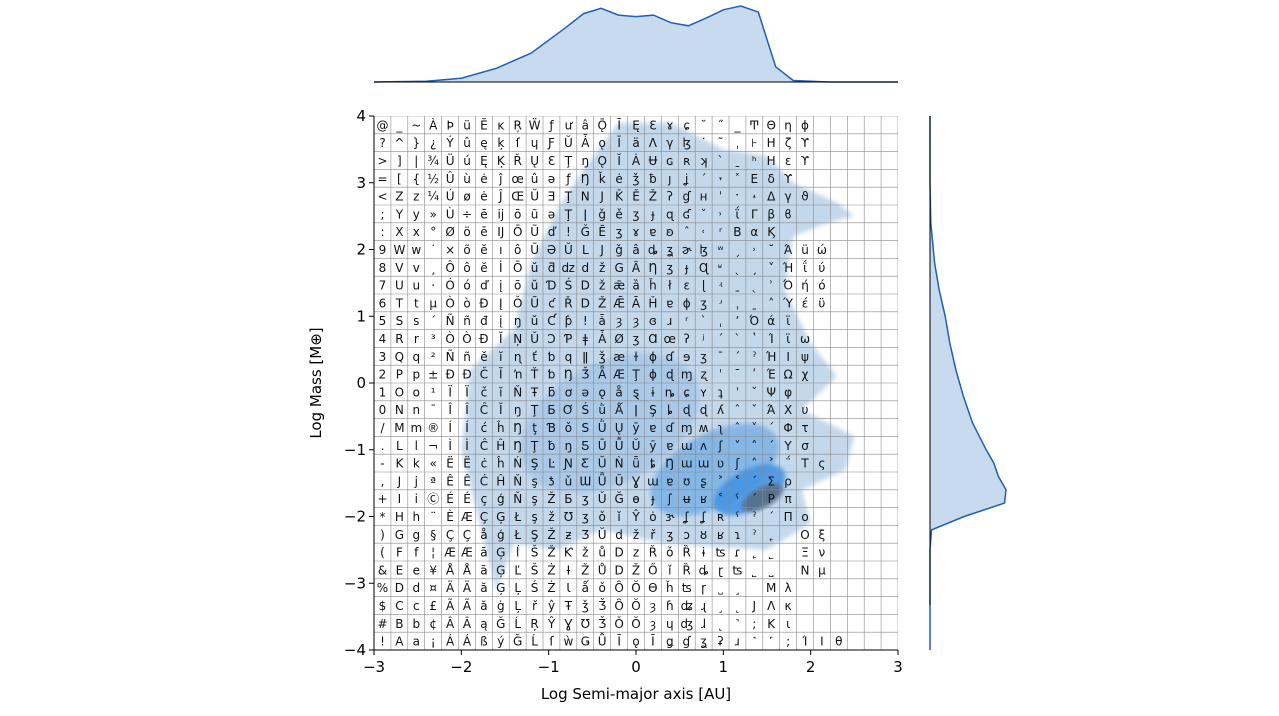  I want to click on grid-glyph: Ł, so click(517, 517).